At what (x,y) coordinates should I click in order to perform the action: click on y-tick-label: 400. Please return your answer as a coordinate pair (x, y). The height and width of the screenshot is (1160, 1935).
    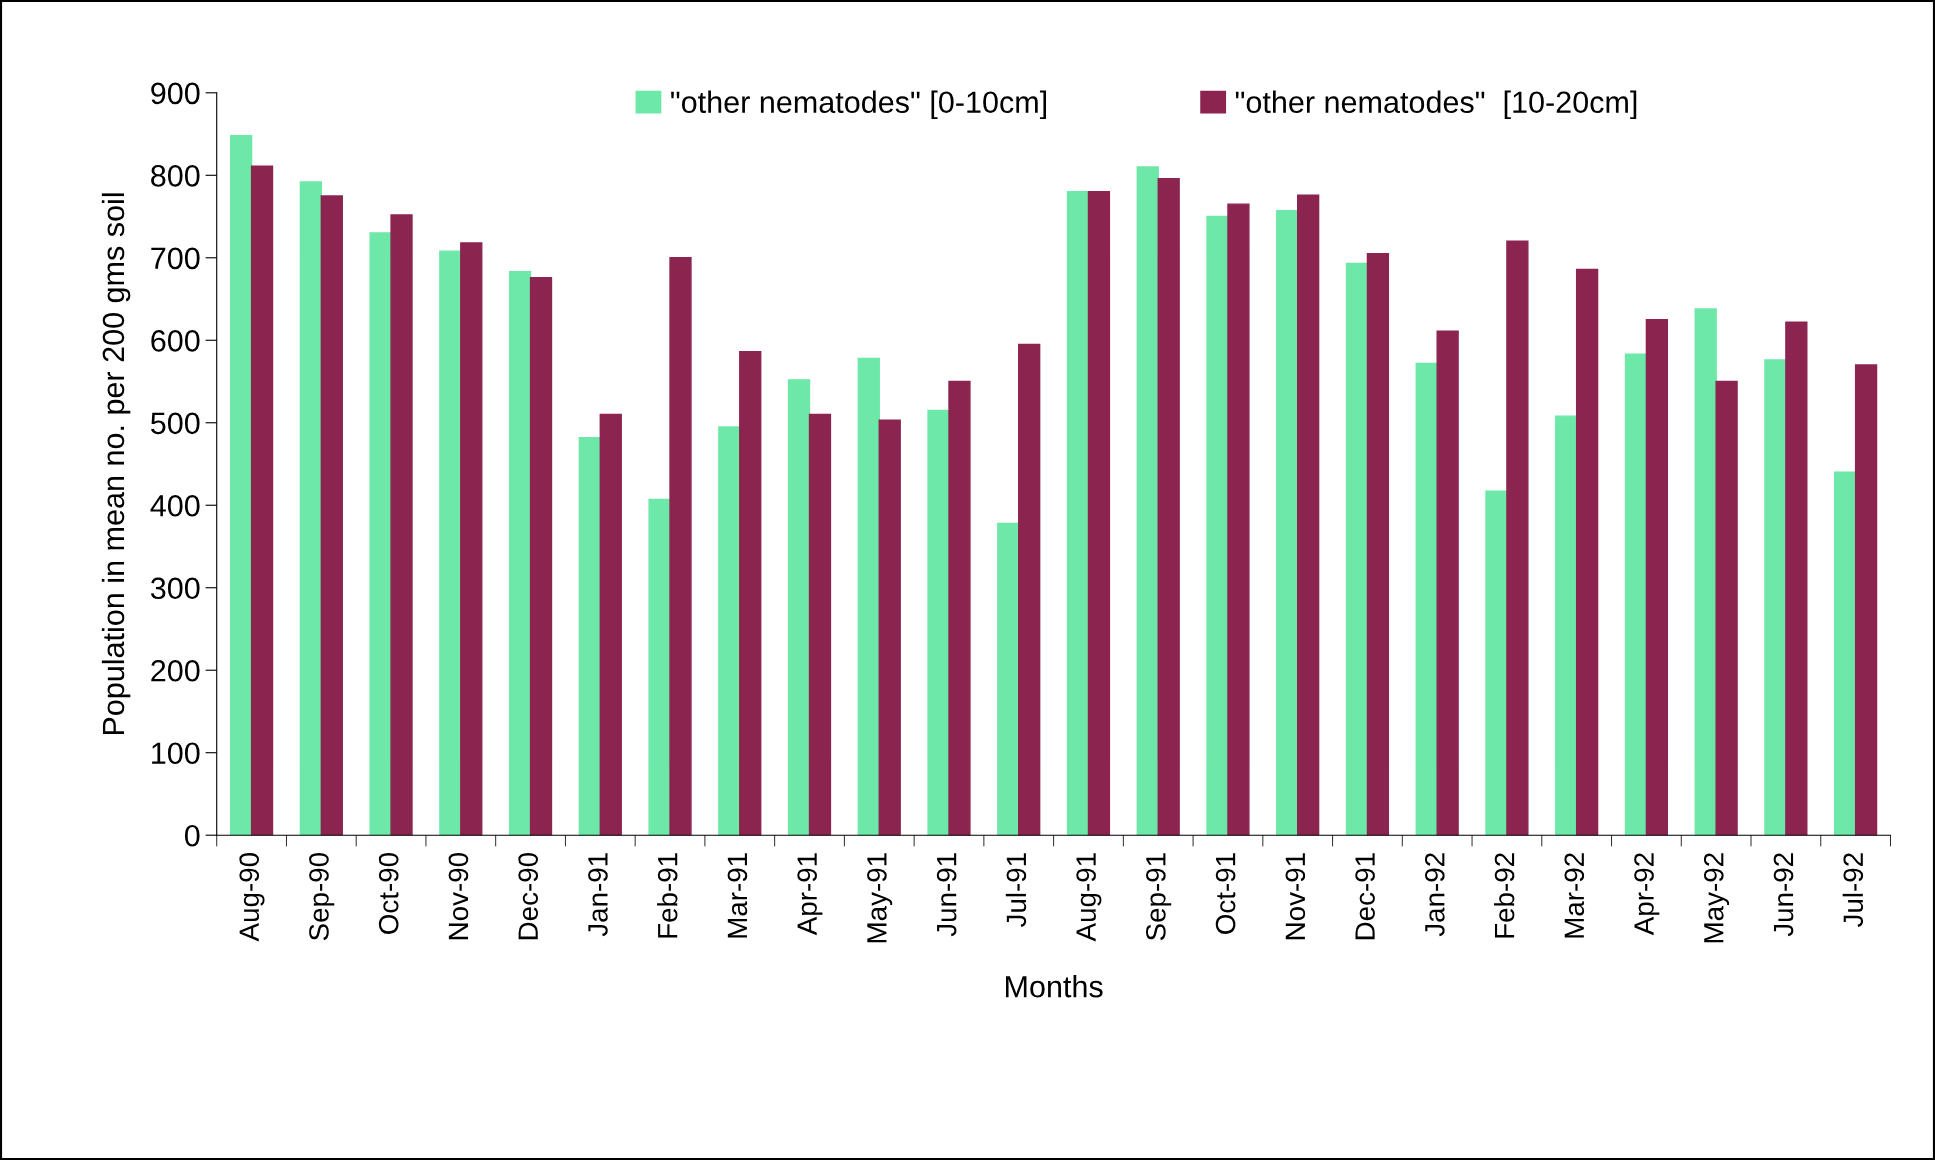
    Looking at the image, I should click on (175, 505).